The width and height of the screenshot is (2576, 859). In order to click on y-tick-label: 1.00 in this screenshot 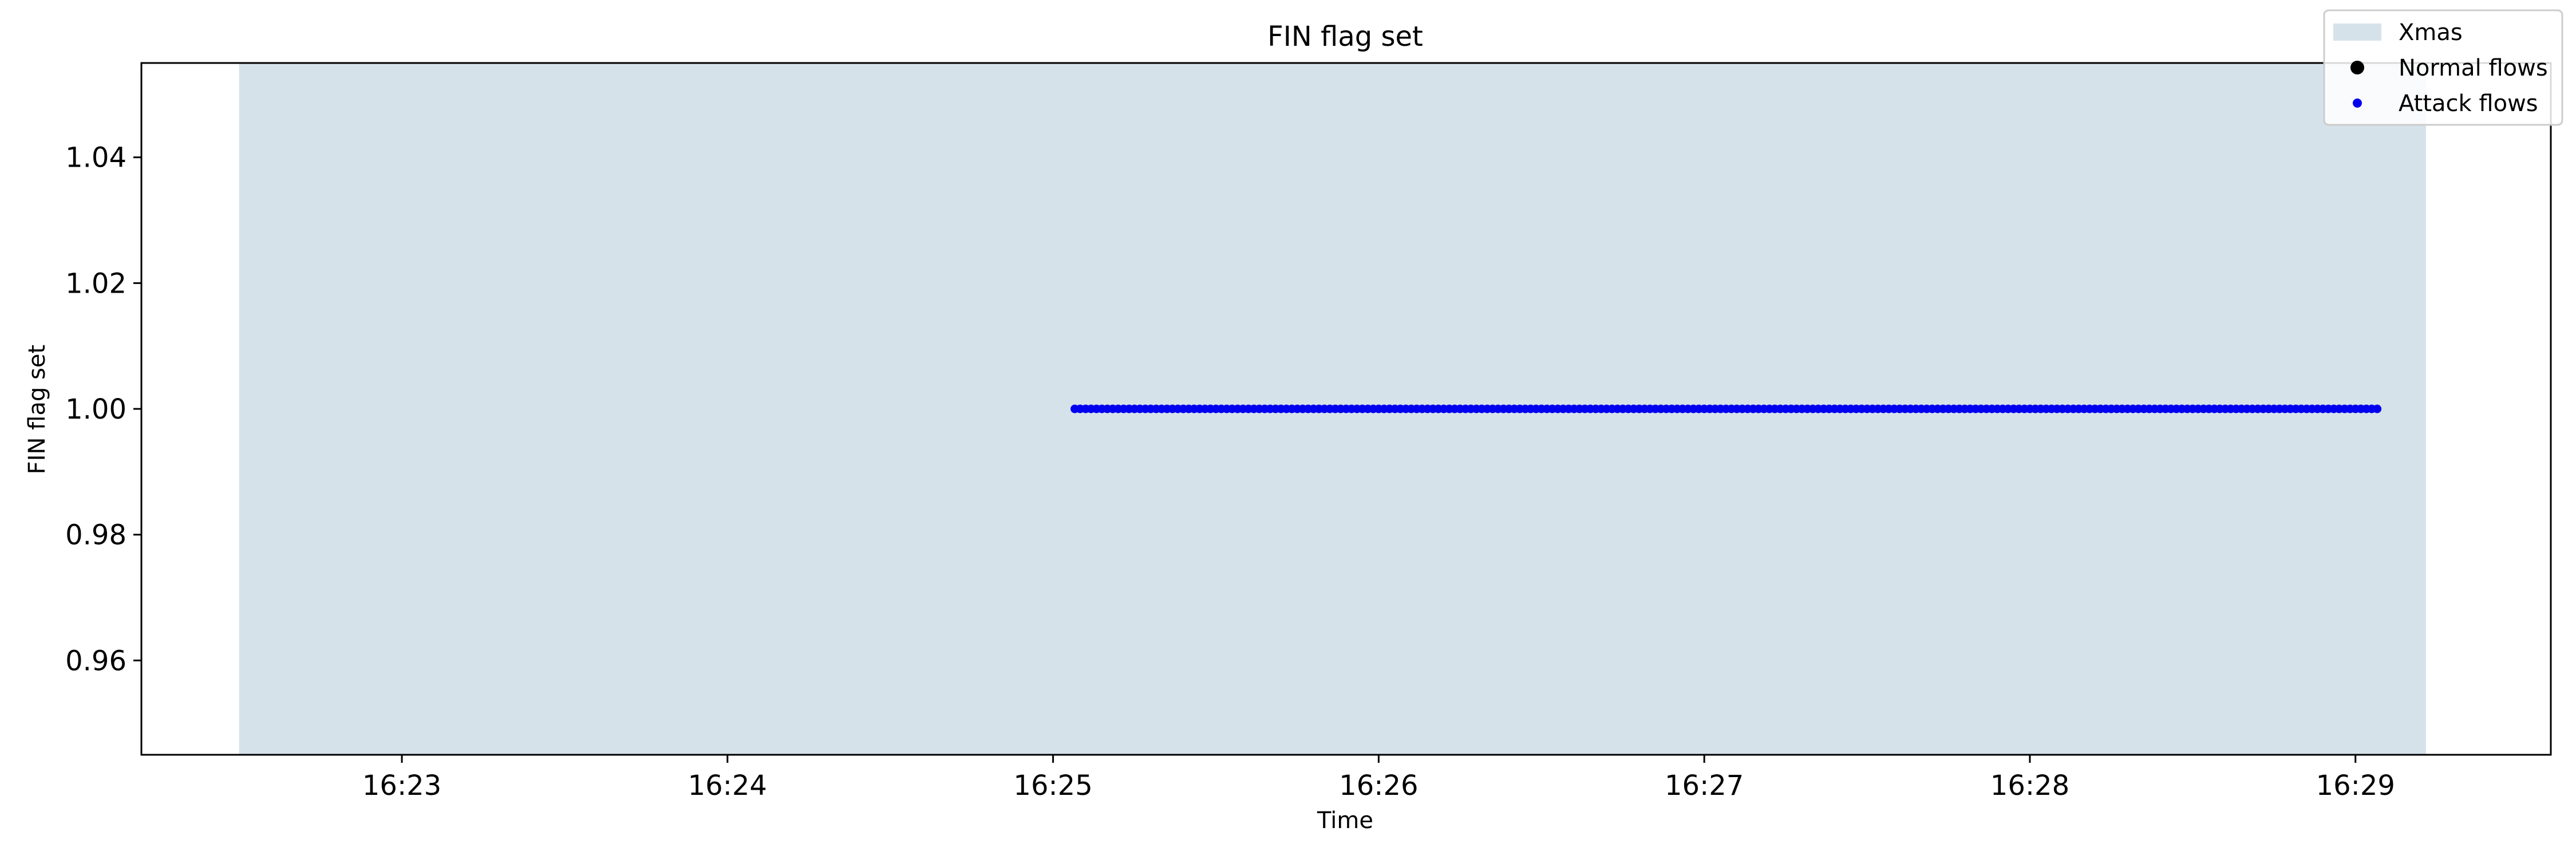, I will do `click(96, 409)`.